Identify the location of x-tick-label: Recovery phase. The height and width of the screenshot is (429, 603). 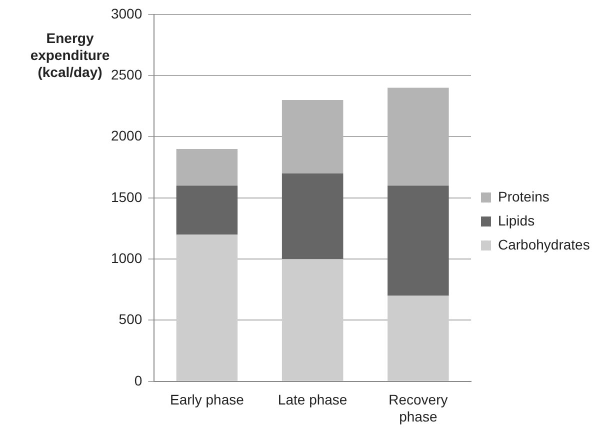
(418, 408).